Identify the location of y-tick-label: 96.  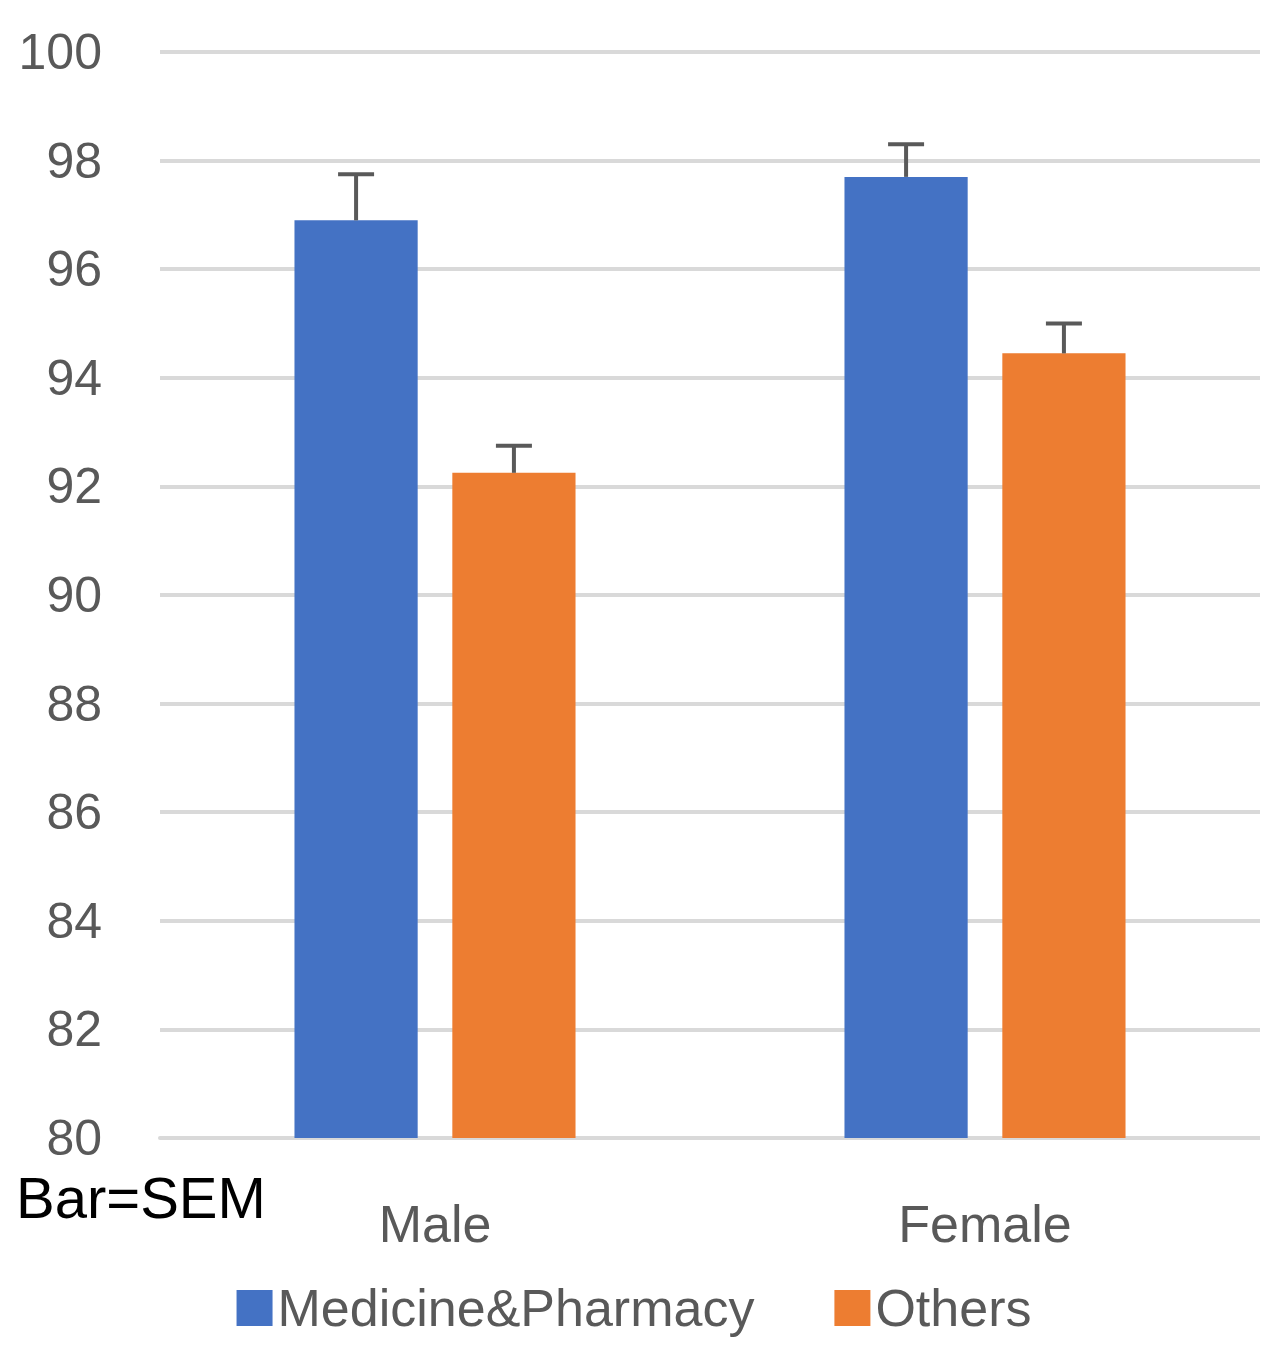
(74, 269).